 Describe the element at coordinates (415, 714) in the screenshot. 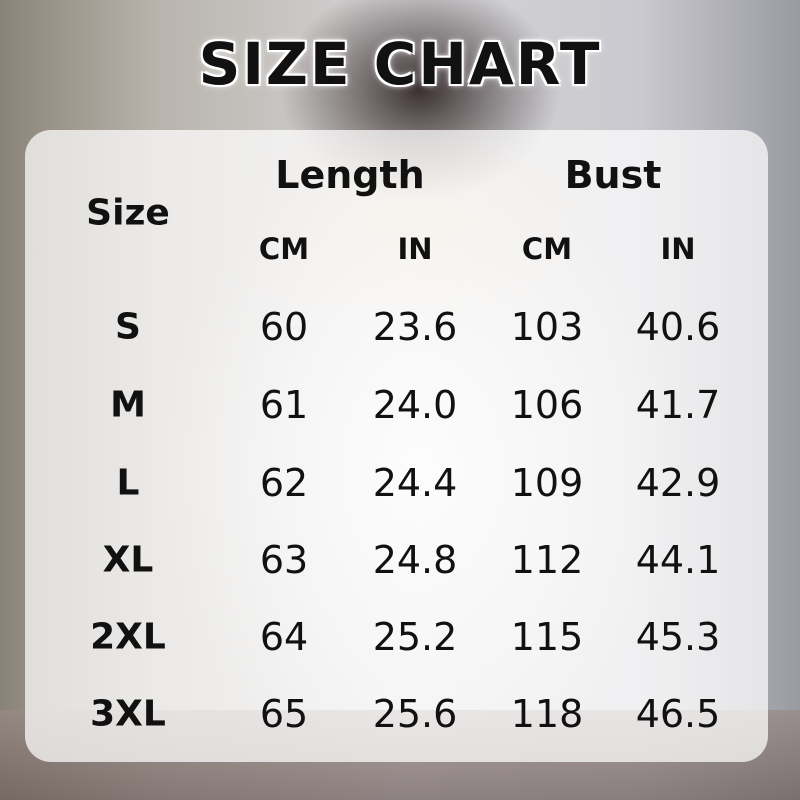

I see `length-in-cell: 25.6` at that location.